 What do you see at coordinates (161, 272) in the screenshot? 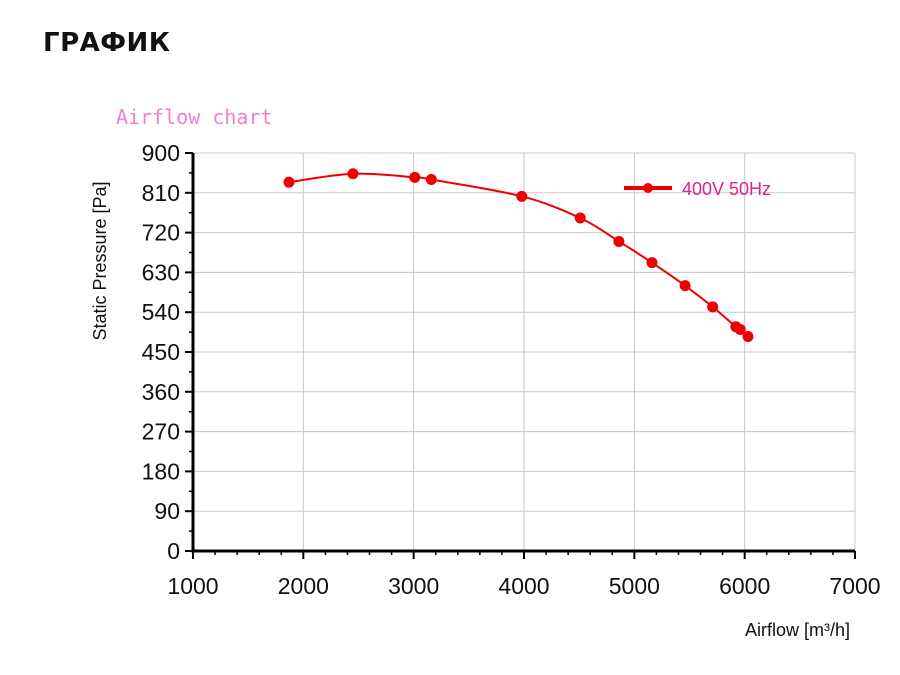
I see `y-tick-label: 630` at bounding box center [161, 272].